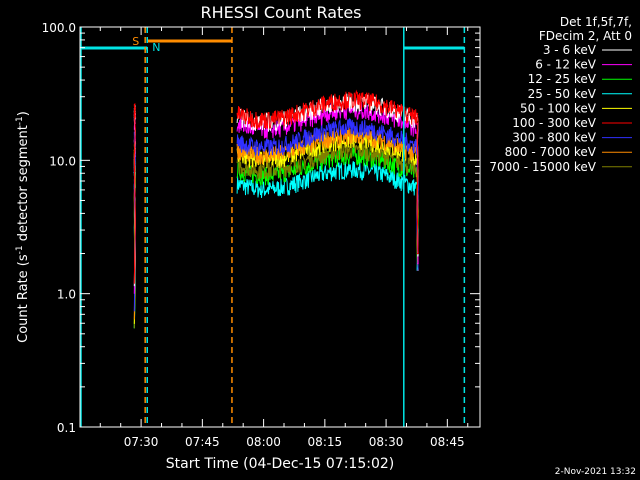 The height and width of the screenshot is (480, 640). Describe the element at coordinates (386, 442) in the screenshot. I see `x-tick-label: 08:30` at that location.